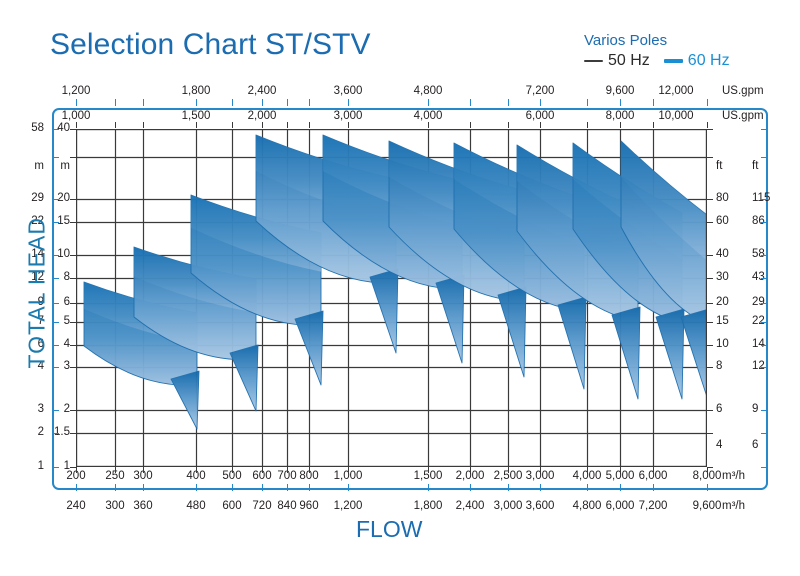 The height and width of the screenshot is (576, 800). What do you see at coordinates (653, 476) in the screenshot?
I see `tick-bottom-inner-15: 6,000` at bounding box center [653, 476].